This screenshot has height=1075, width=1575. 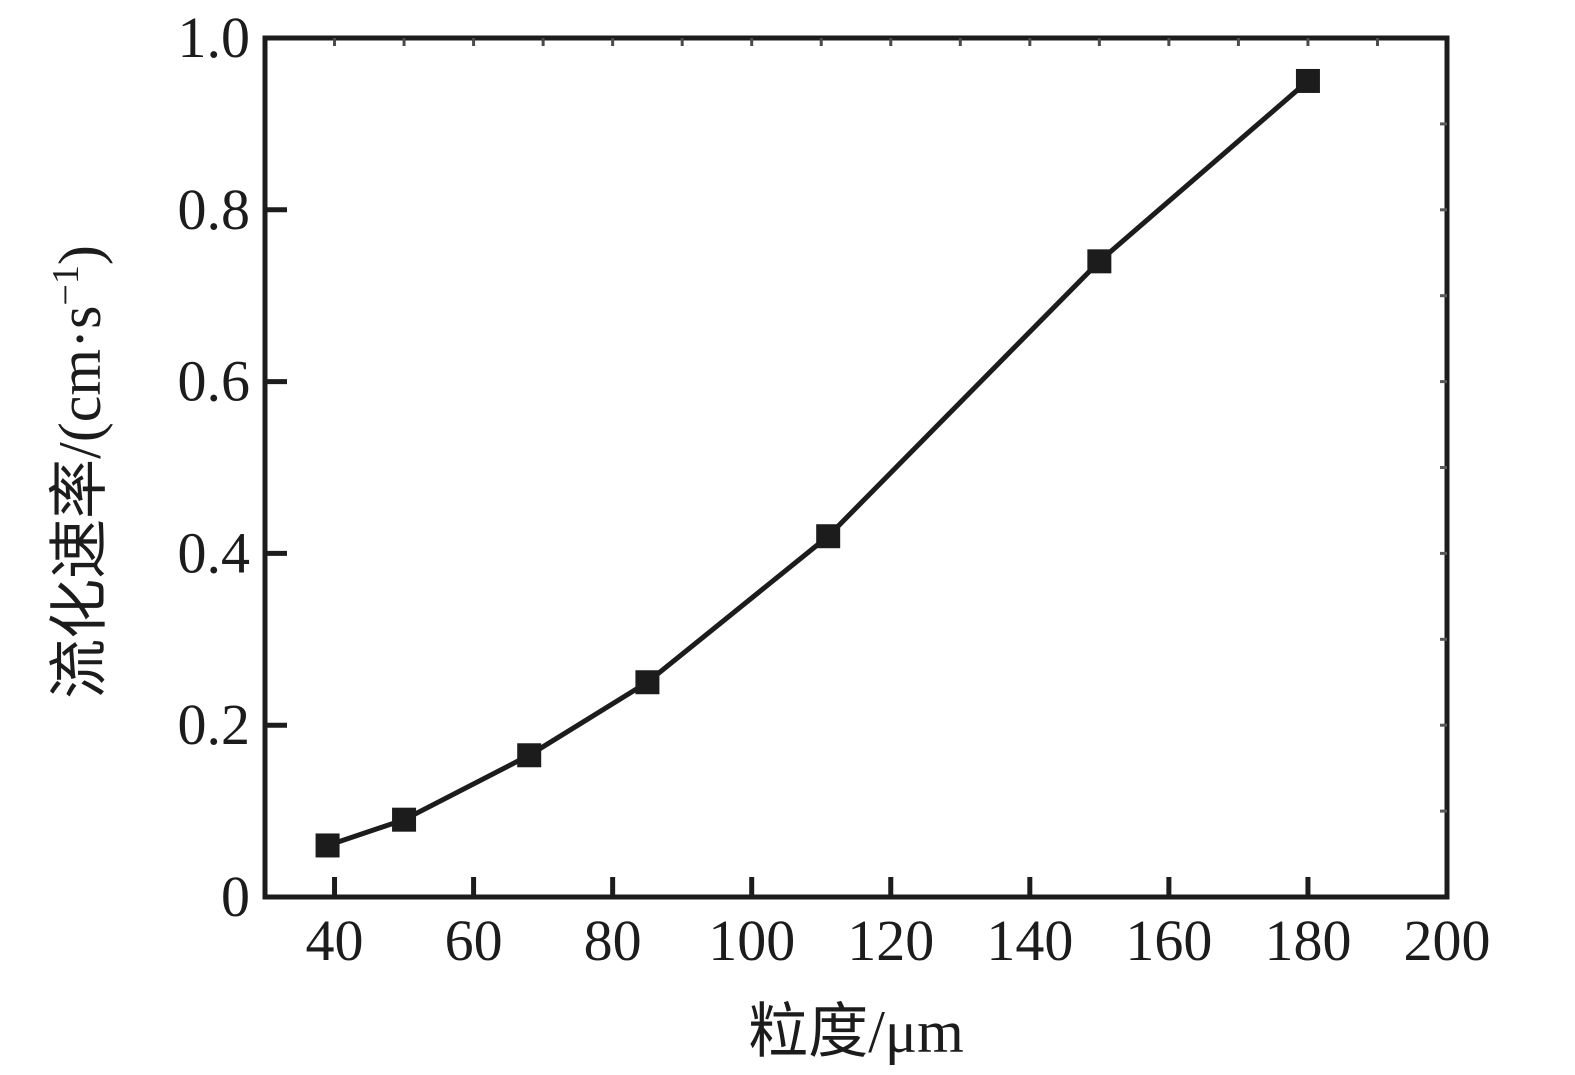 What do you see at coordinates (66, 285) in the screenshot?
I see `y-axis-title-superscript: −1` at bounding box center [66, 285].